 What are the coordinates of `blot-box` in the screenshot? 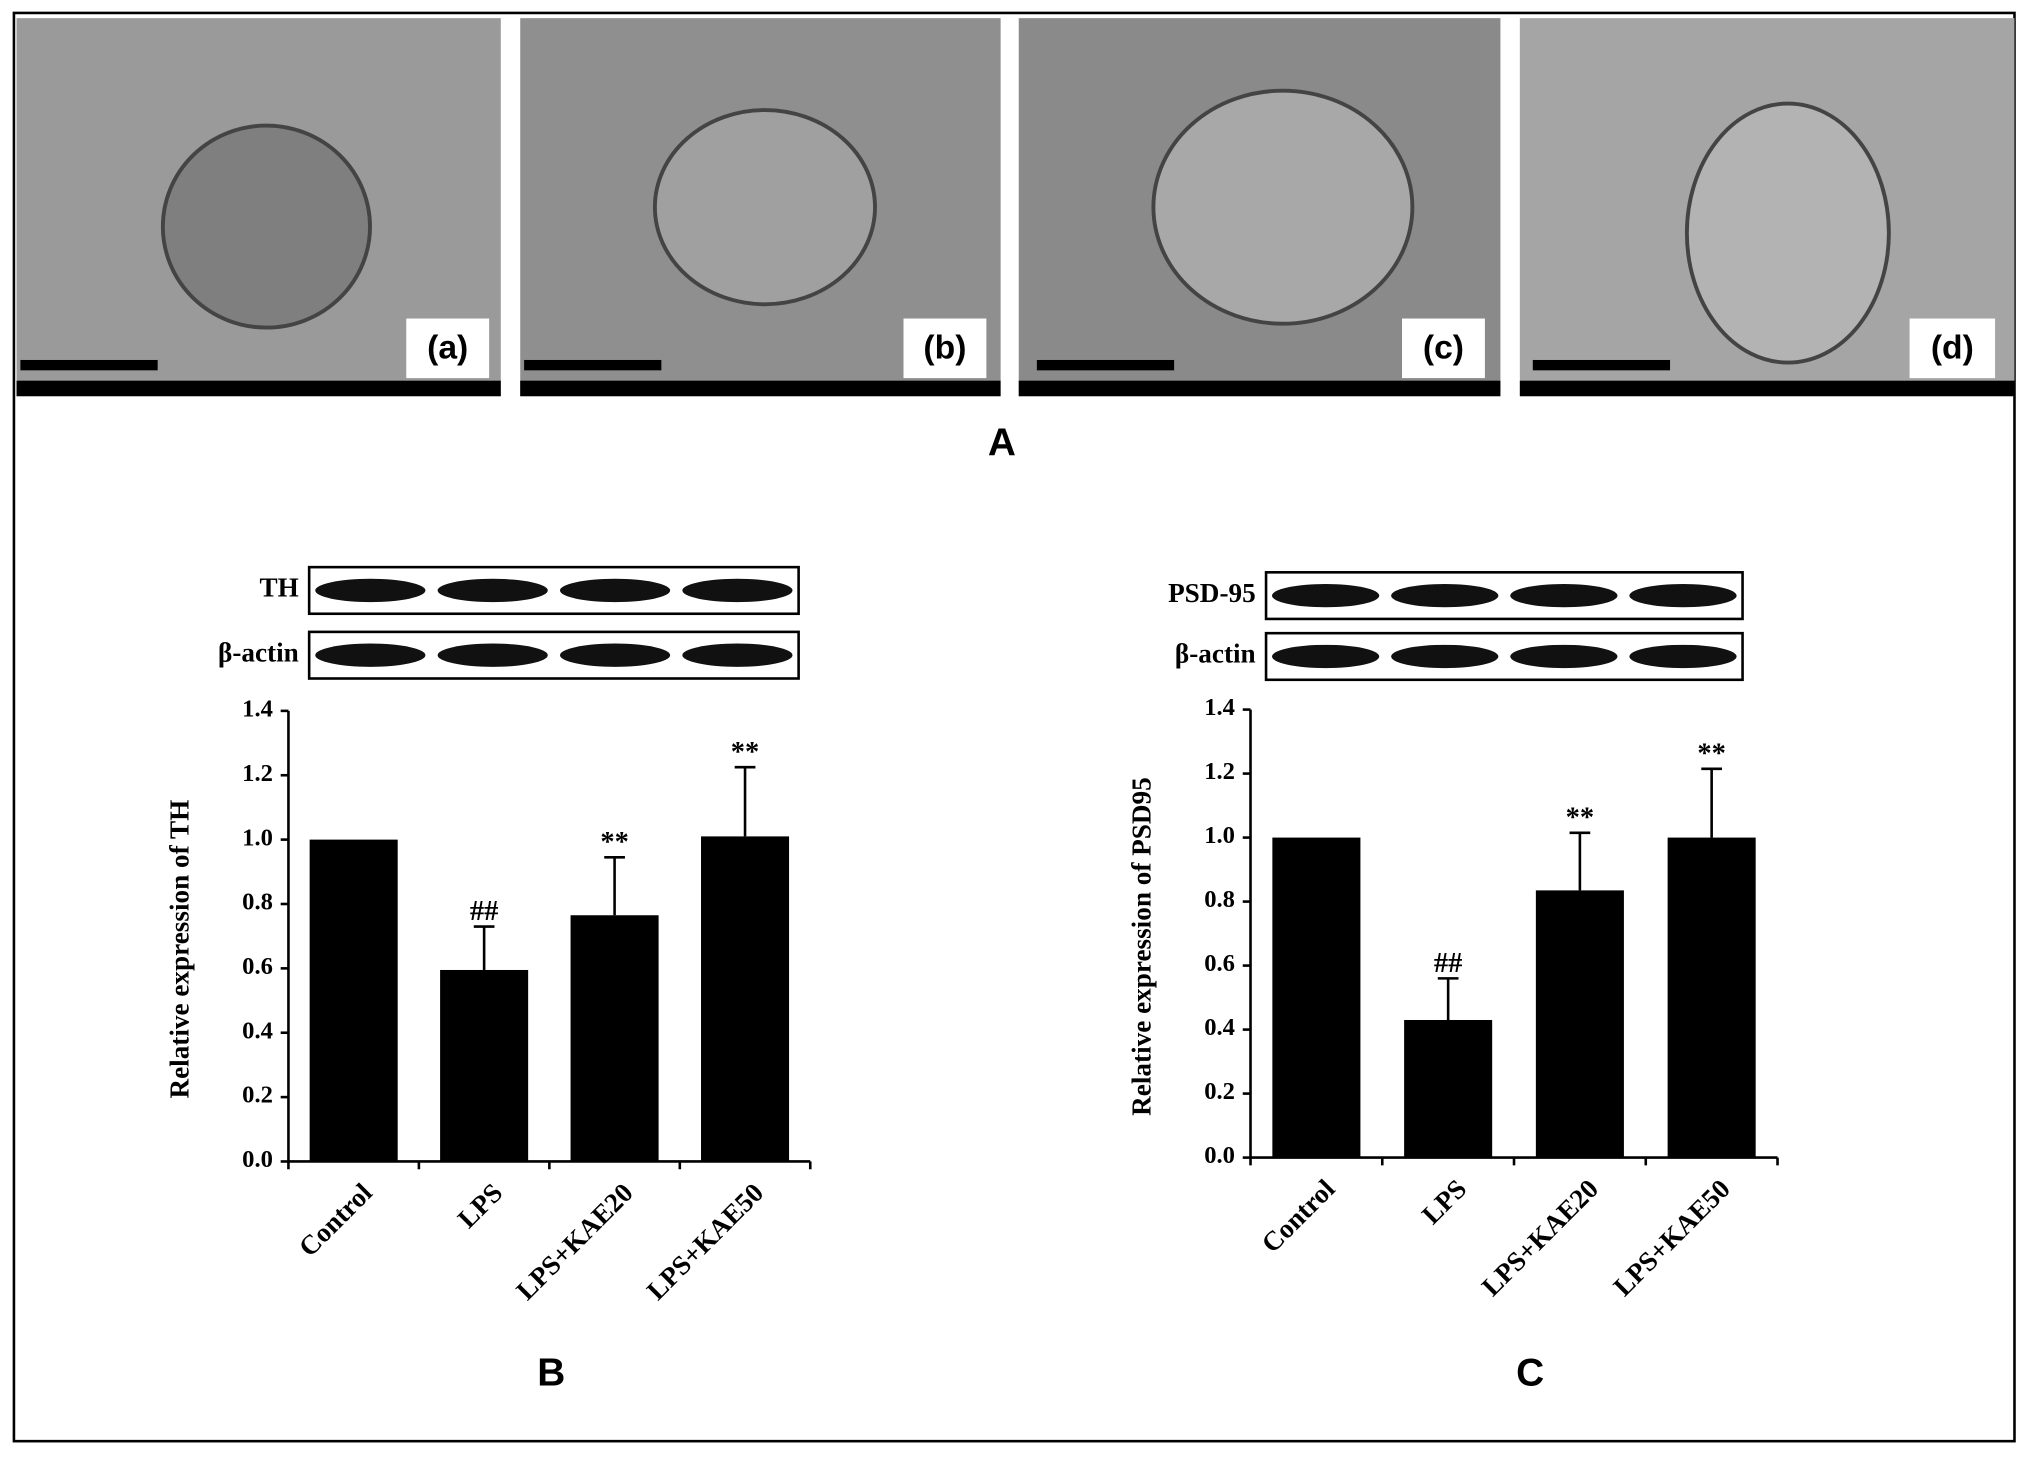 It's located at (553, 590).